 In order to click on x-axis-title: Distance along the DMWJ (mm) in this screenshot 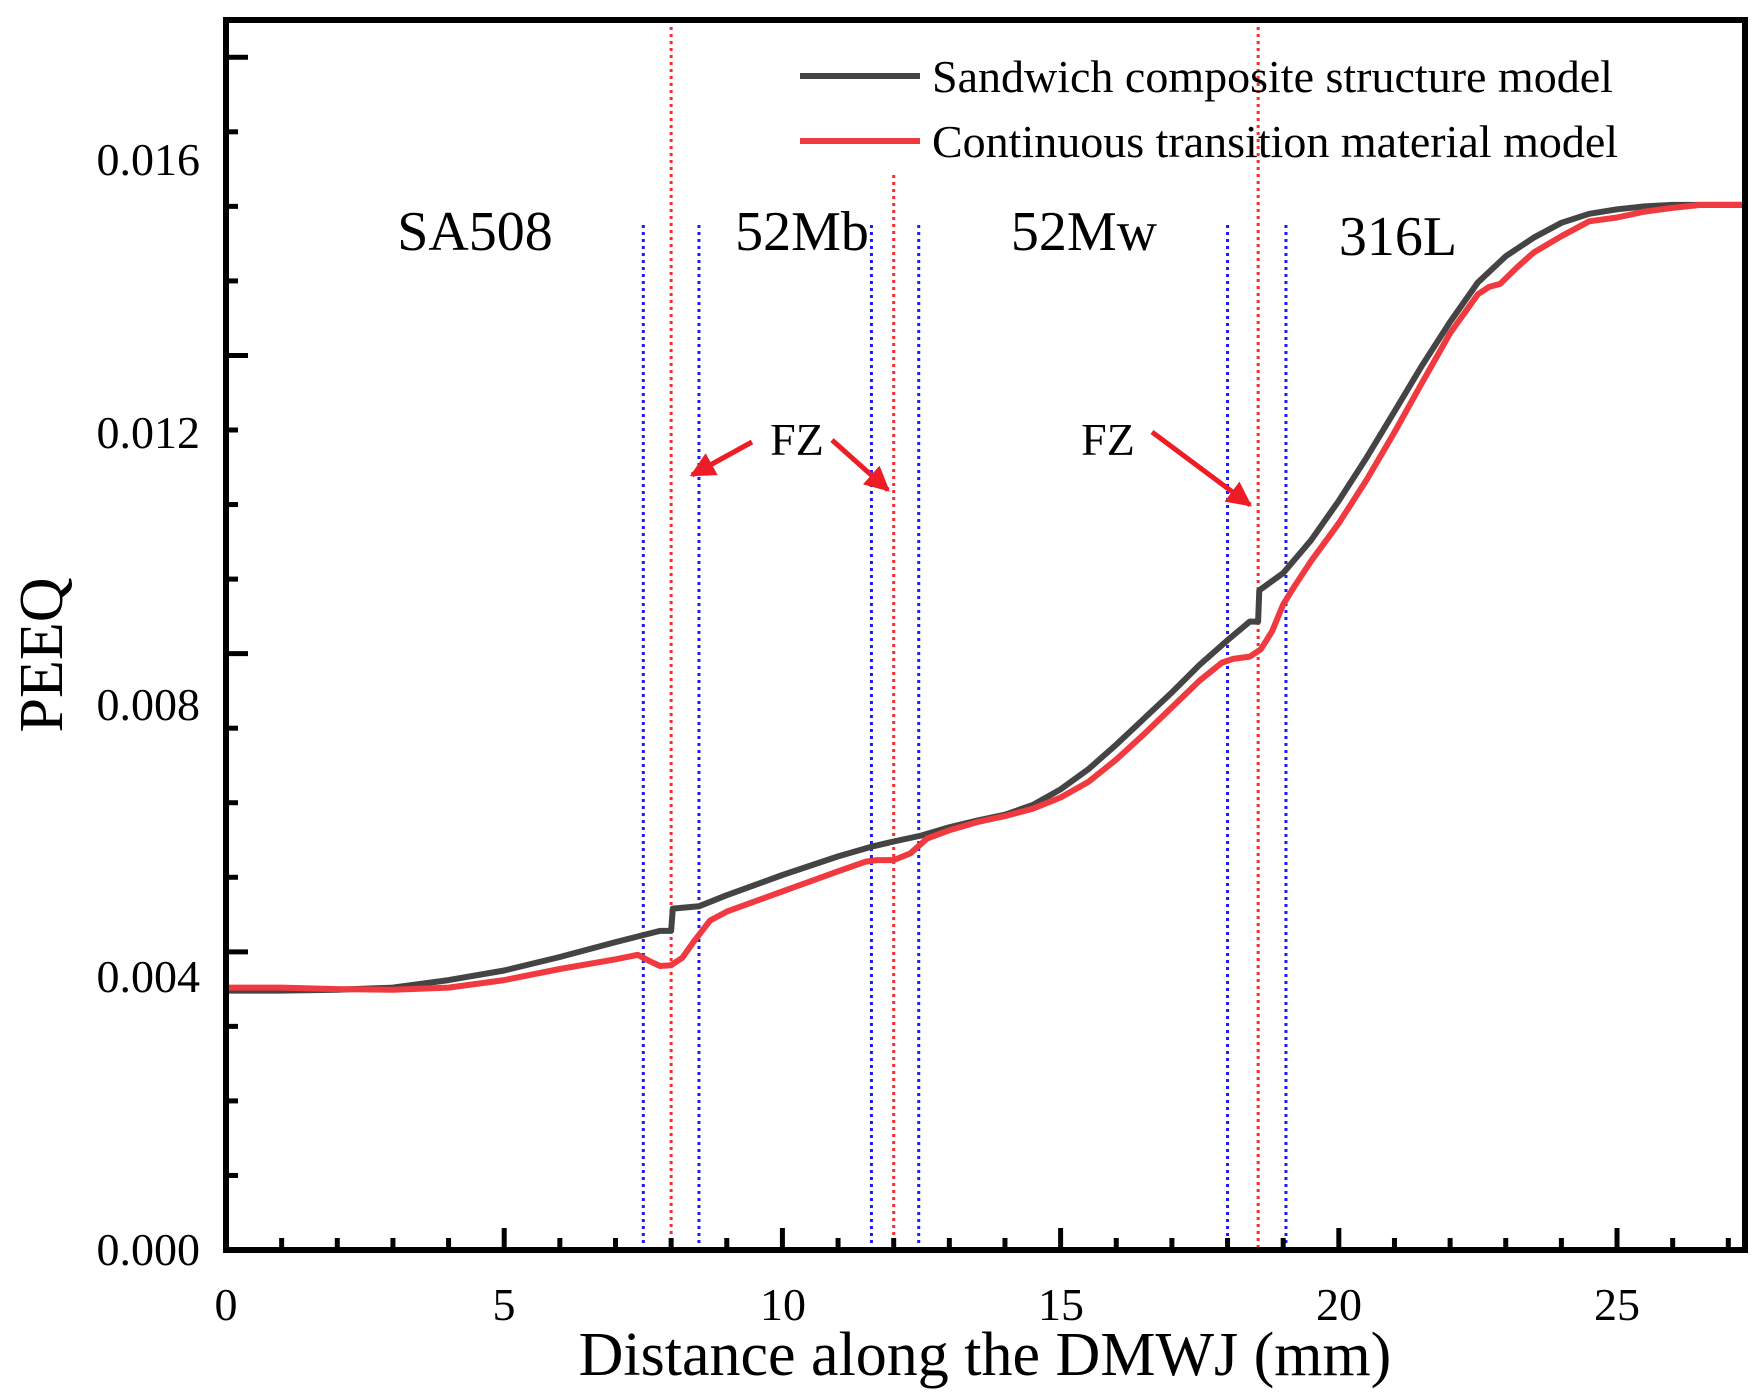, I will do `click(985, 1355)`.